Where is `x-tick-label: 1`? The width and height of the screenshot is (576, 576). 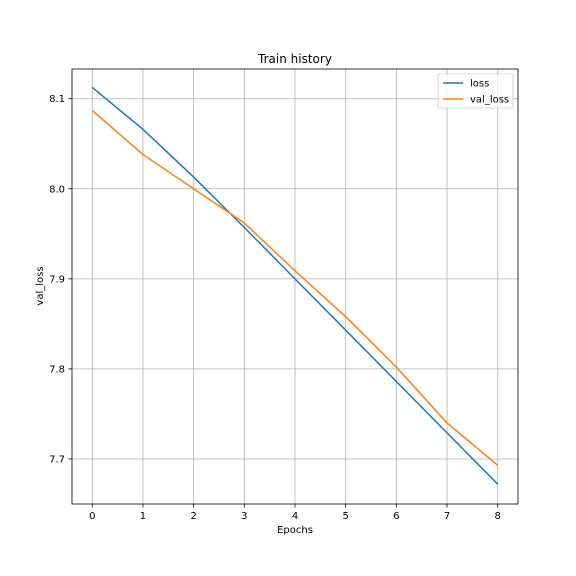
x-tick-label: 1 is located at coordinates (143, 516).